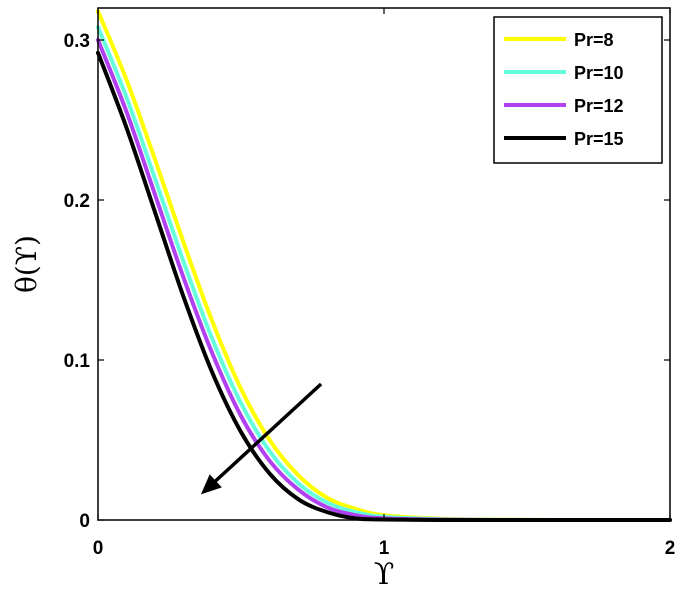 The image size is (685, 597). What do you see at coordinates (384, 574) in the screenshot?
I see `x-axis-label: ϒ` at bounding box center [384, 574].